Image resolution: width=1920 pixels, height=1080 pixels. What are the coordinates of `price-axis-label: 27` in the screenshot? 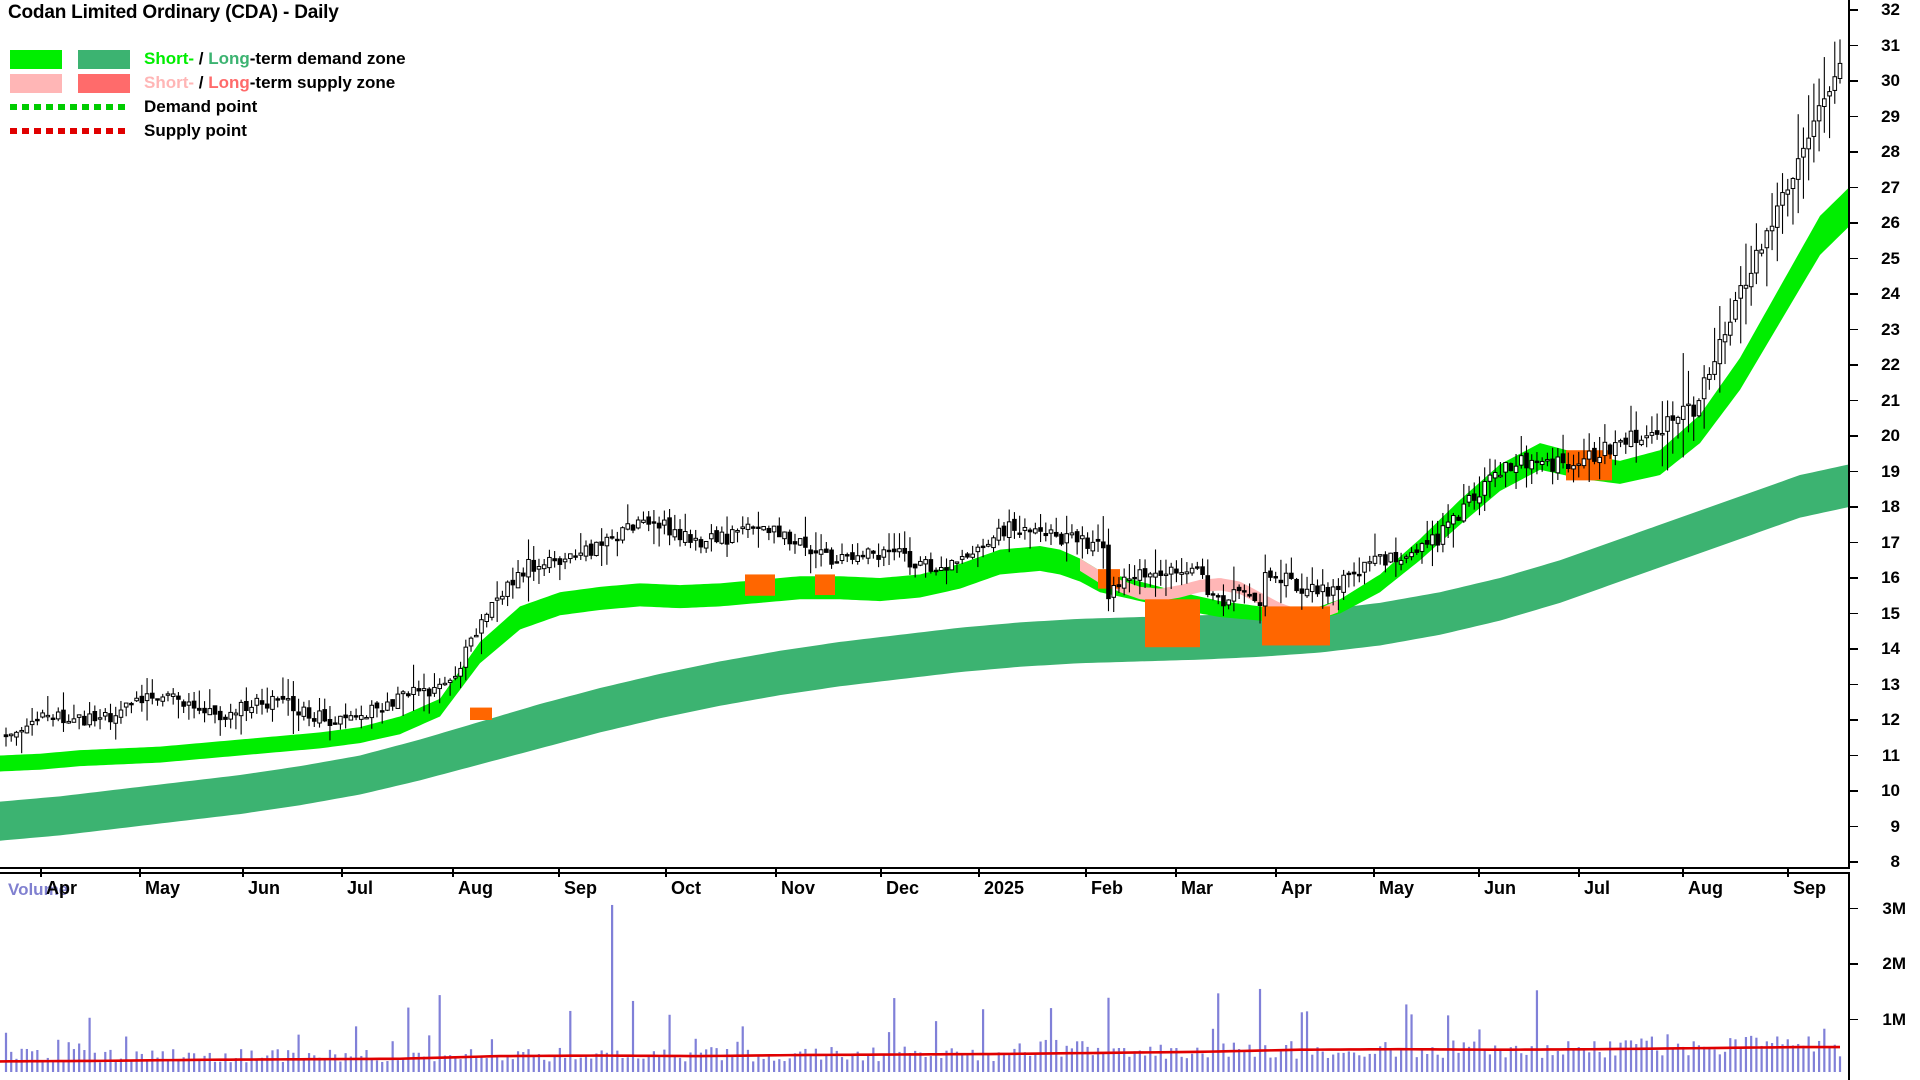 It's located at (1890, 187).